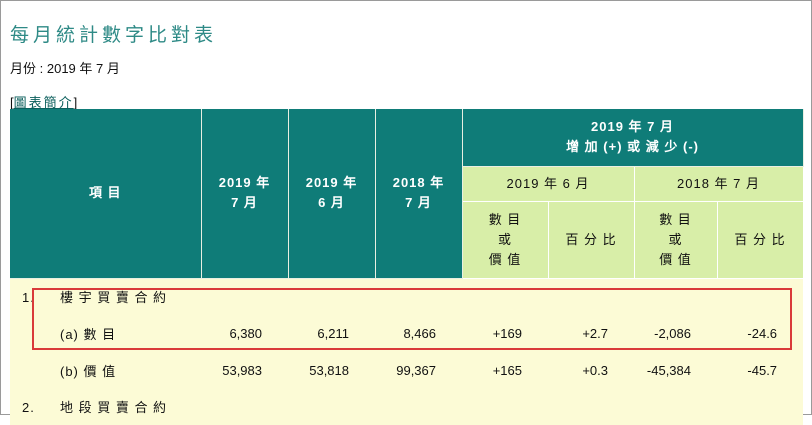 The width and height of the screenshot is (812, 425). I want to click on section-label: 2. 地 段 買 賣 合 約, so click(407, 406).